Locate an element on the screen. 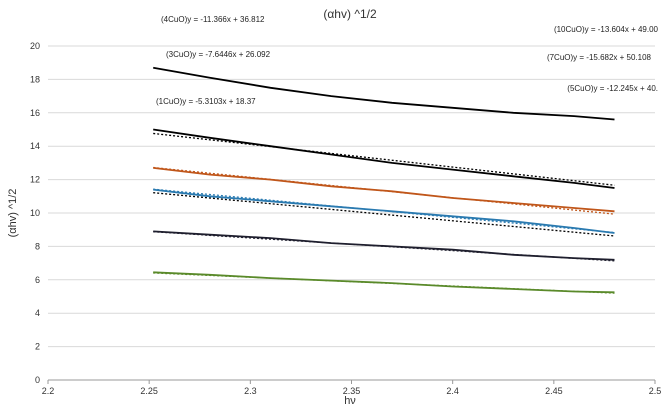 The width and height of the screenshot is (661, 407). x-tick-label: 2.25 is located at coordinates (149, 391).